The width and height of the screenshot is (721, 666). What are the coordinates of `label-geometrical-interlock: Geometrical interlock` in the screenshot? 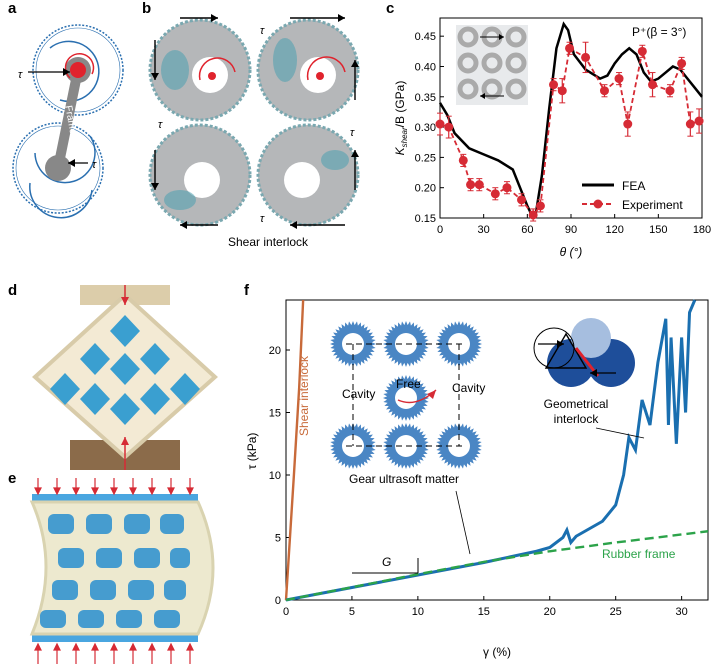 It's located at (576, 411).